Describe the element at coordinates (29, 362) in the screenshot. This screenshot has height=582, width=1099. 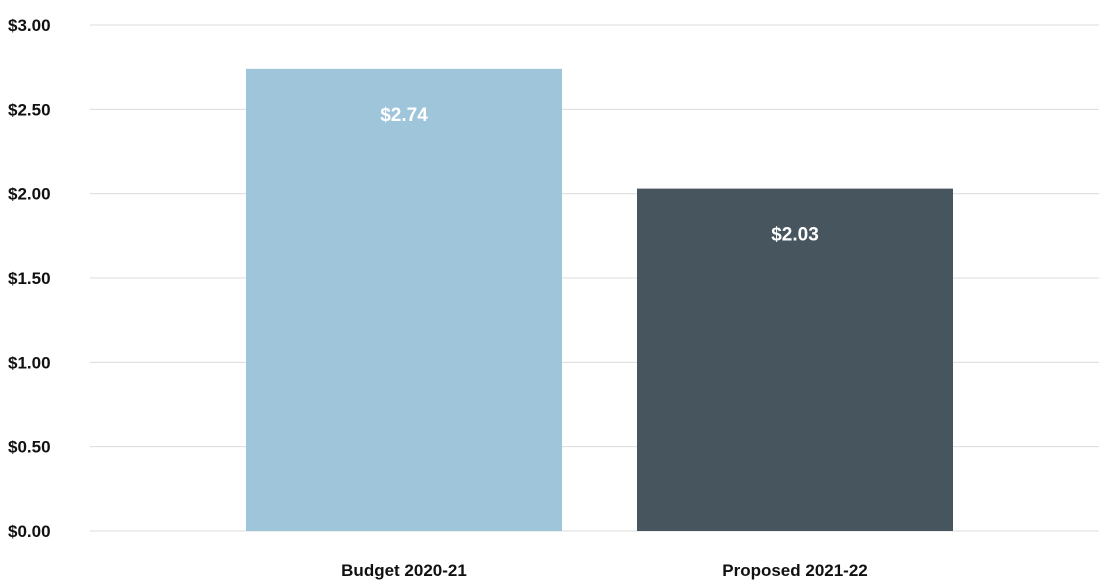
I see `y-tick-label: $1.00` at that location.